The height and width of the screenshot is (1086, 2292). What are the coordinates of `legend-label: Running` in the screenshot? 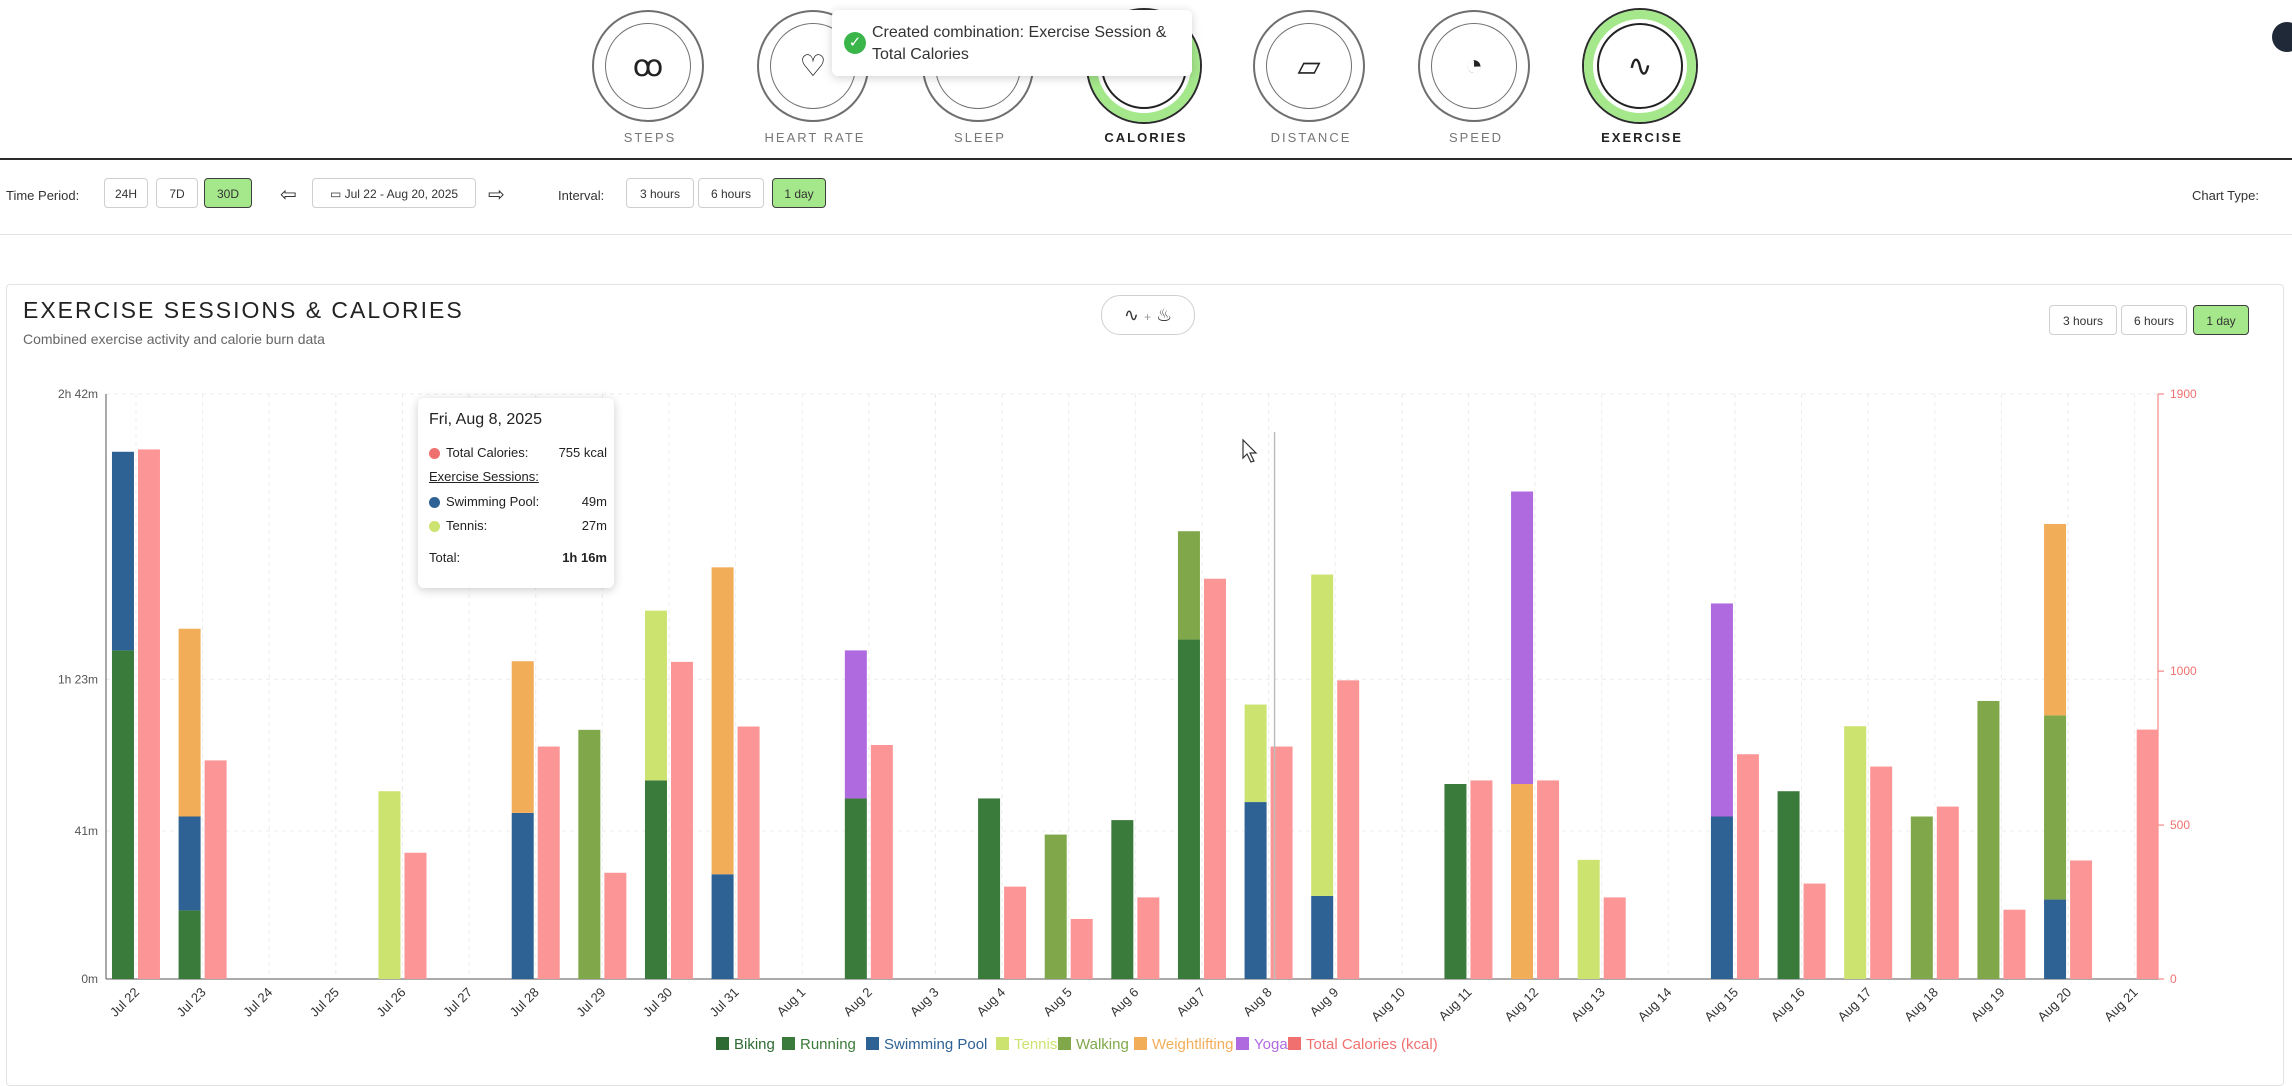 It's located at (828, 1044).